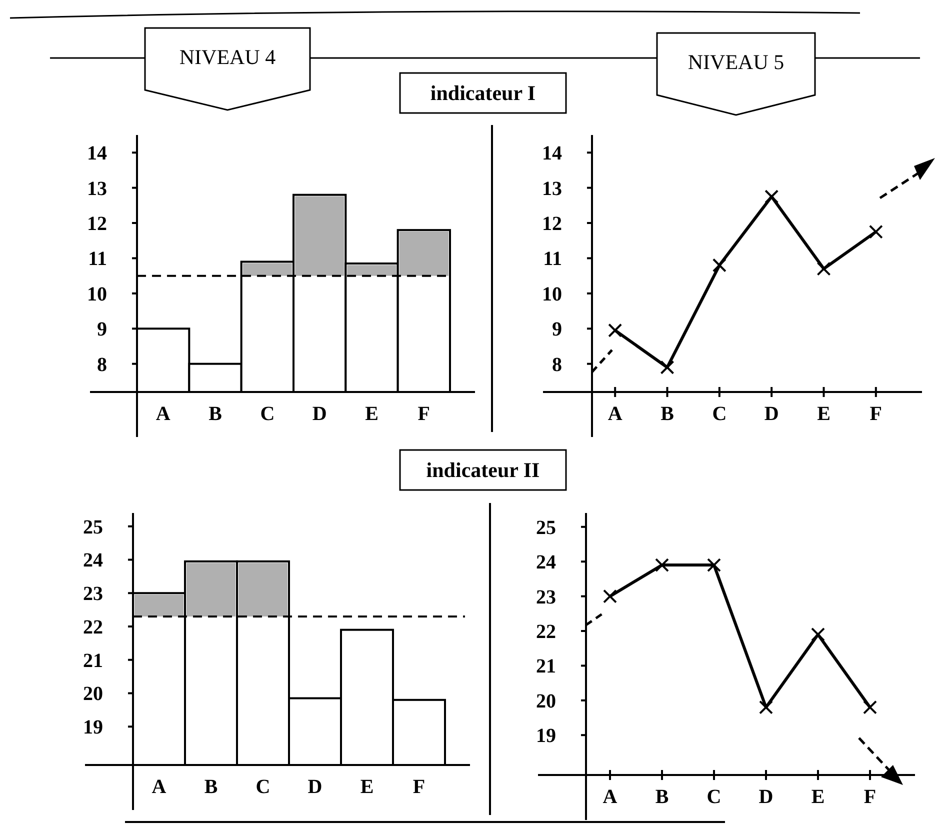 Image resolution: width=937 pixels, height=836 pixels. Describe the element at coordinates (483, 93) in the screenshot. I see `chart-subtitle: indicateur I` at that location.